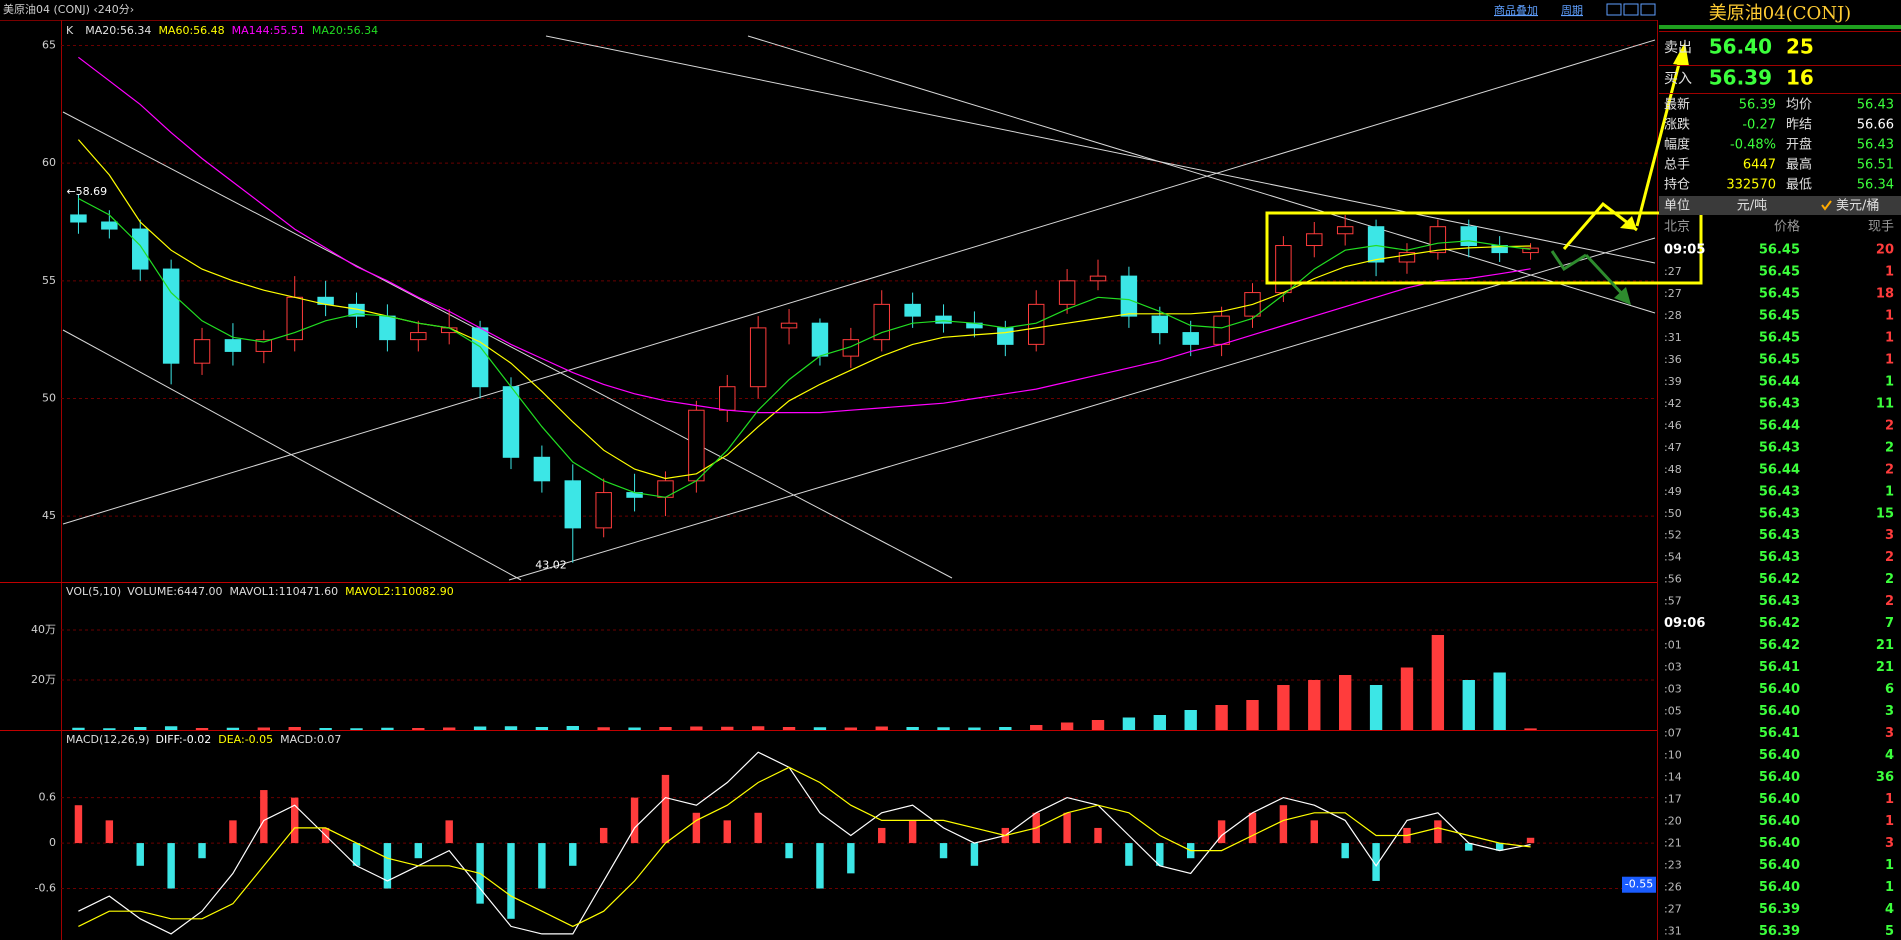  What do you see at coordinates (1857, 206) in the screenshot?
I see `unit-option: 美元/桶` at bounding box center [1857, 206].